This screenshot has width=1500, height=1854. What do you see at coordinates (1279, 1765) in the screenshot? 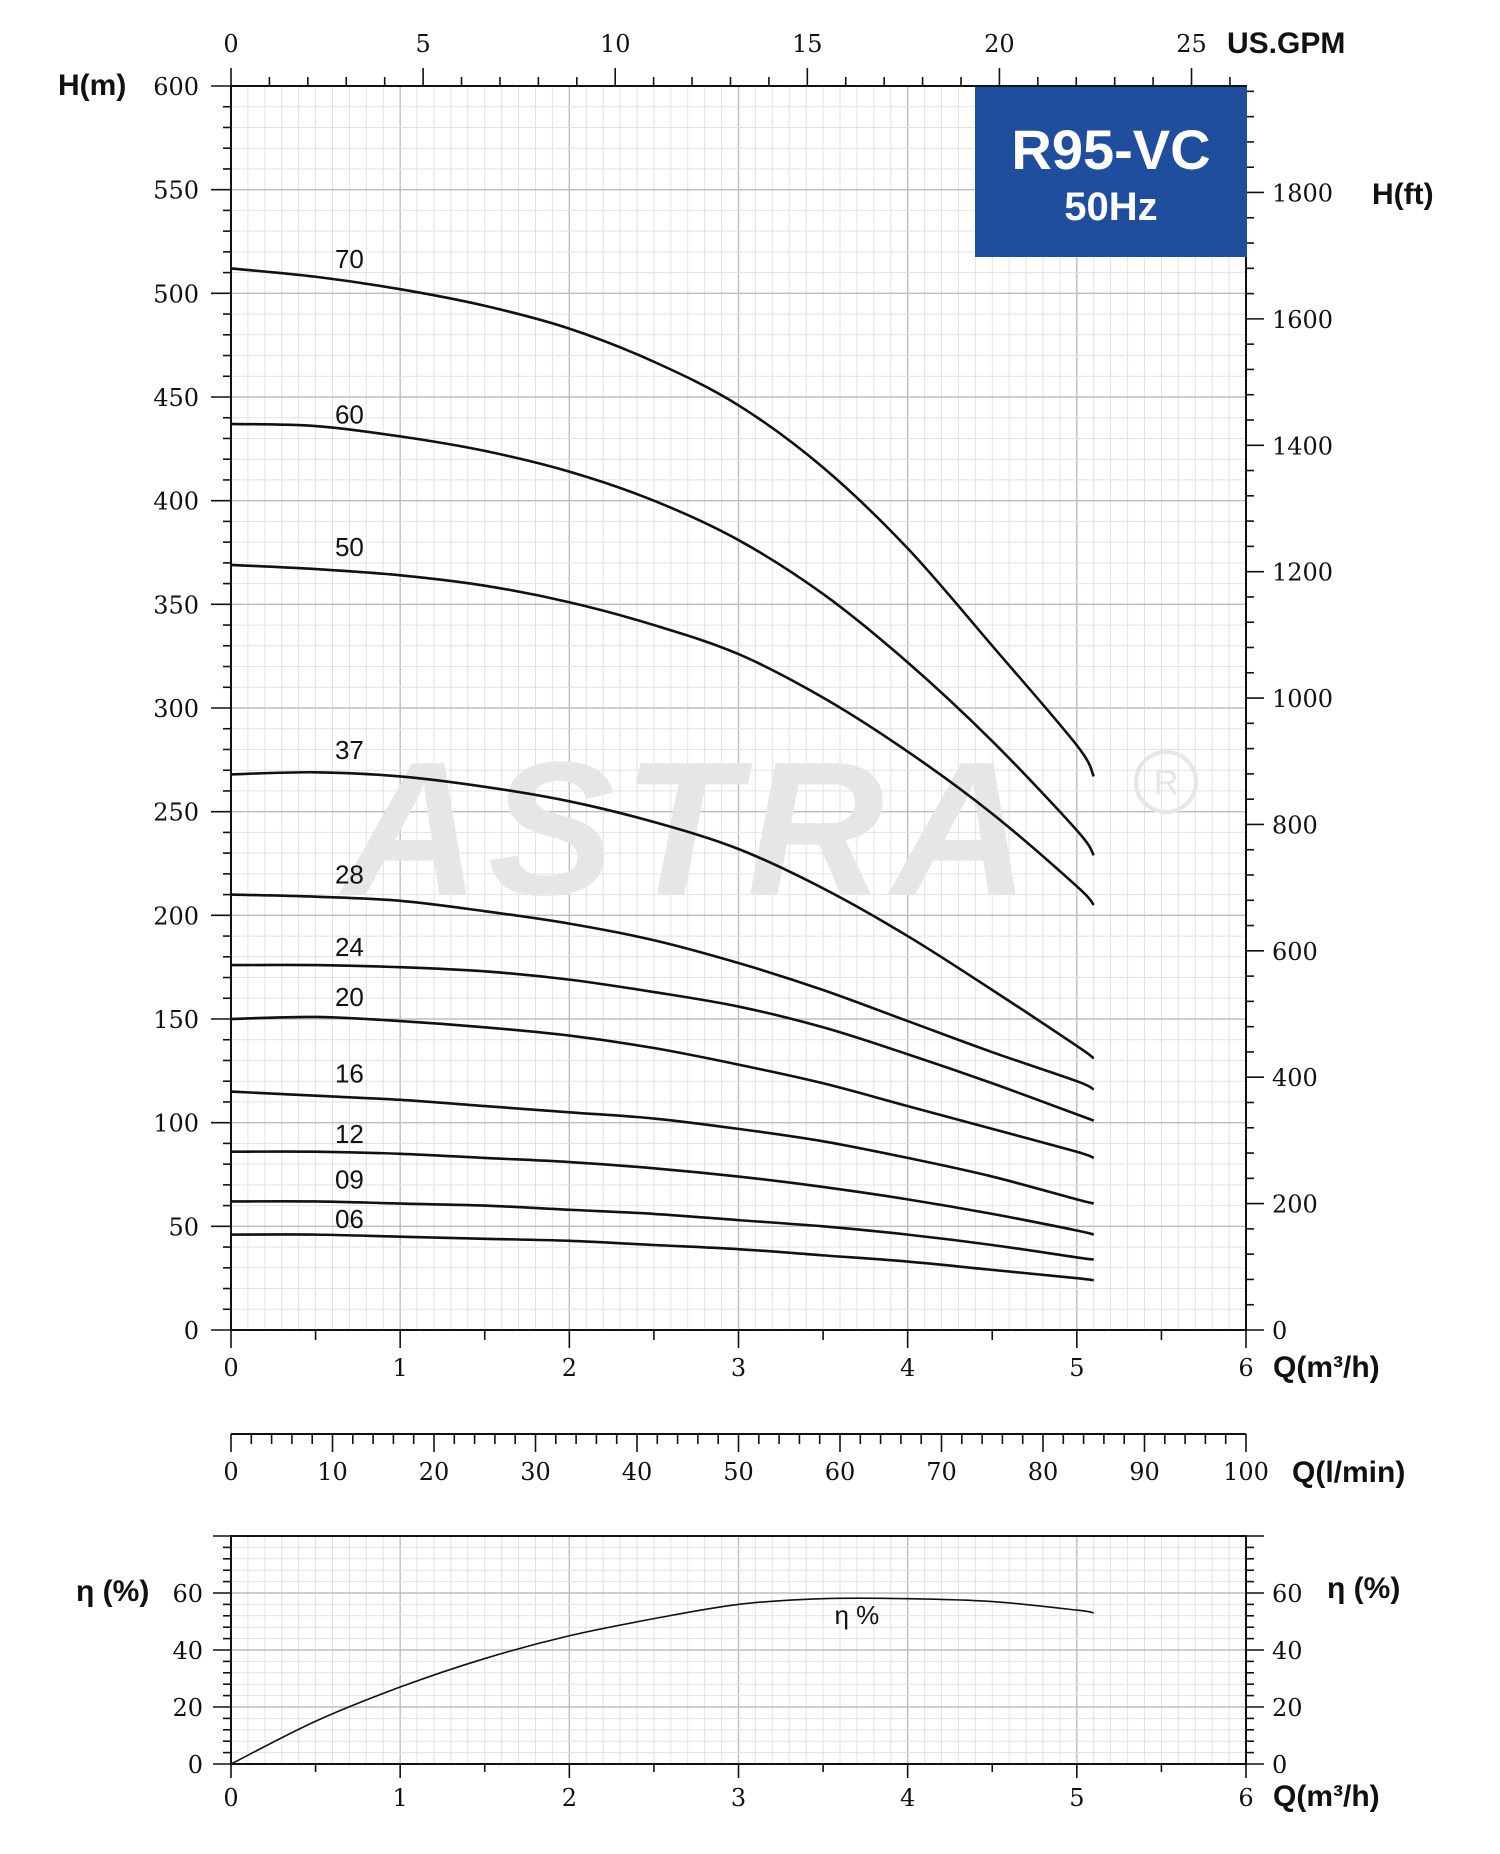
I see `eff-tick-label-right: 0` at bounding box center [1279, 1765].